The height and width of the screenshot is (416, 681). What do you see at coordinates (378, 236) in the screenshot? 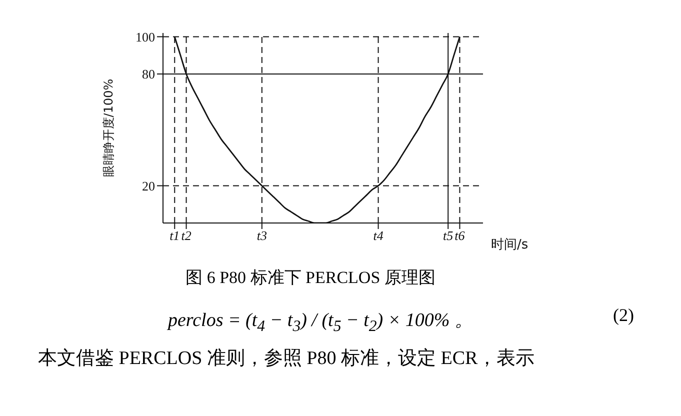
I see `x-tick-label: t4` at bounding box center [378, 236].